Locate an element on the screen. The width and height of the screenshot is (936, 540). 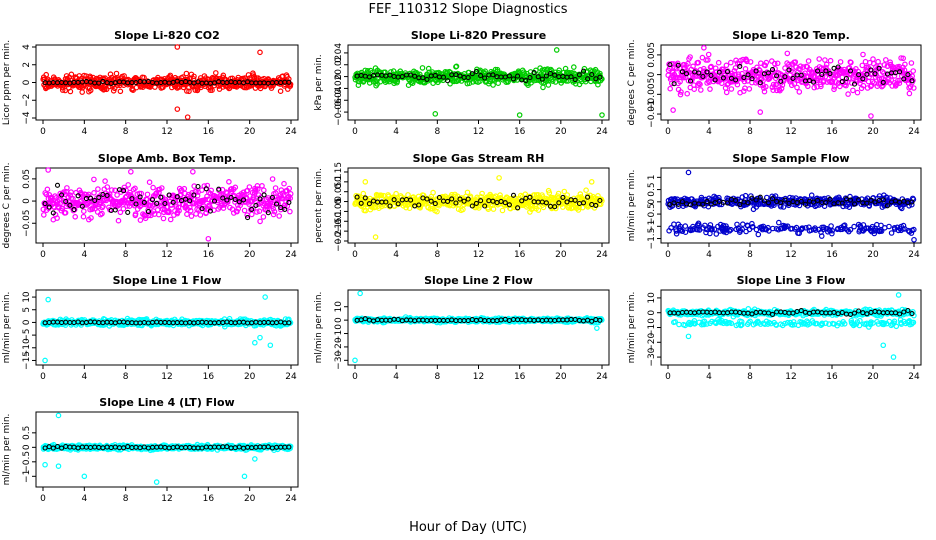
y-axis-label: ml/min per min. is located at coordinates (319, 328).